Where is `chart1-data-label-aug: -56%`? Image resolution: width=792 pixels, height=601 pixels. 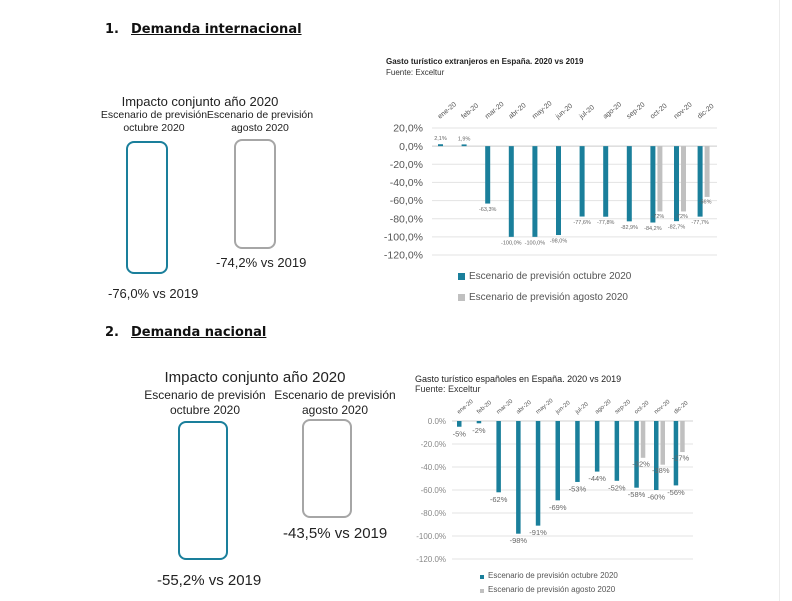
chart1-data-label-aug: -56% is located at coordinates (705, 202).